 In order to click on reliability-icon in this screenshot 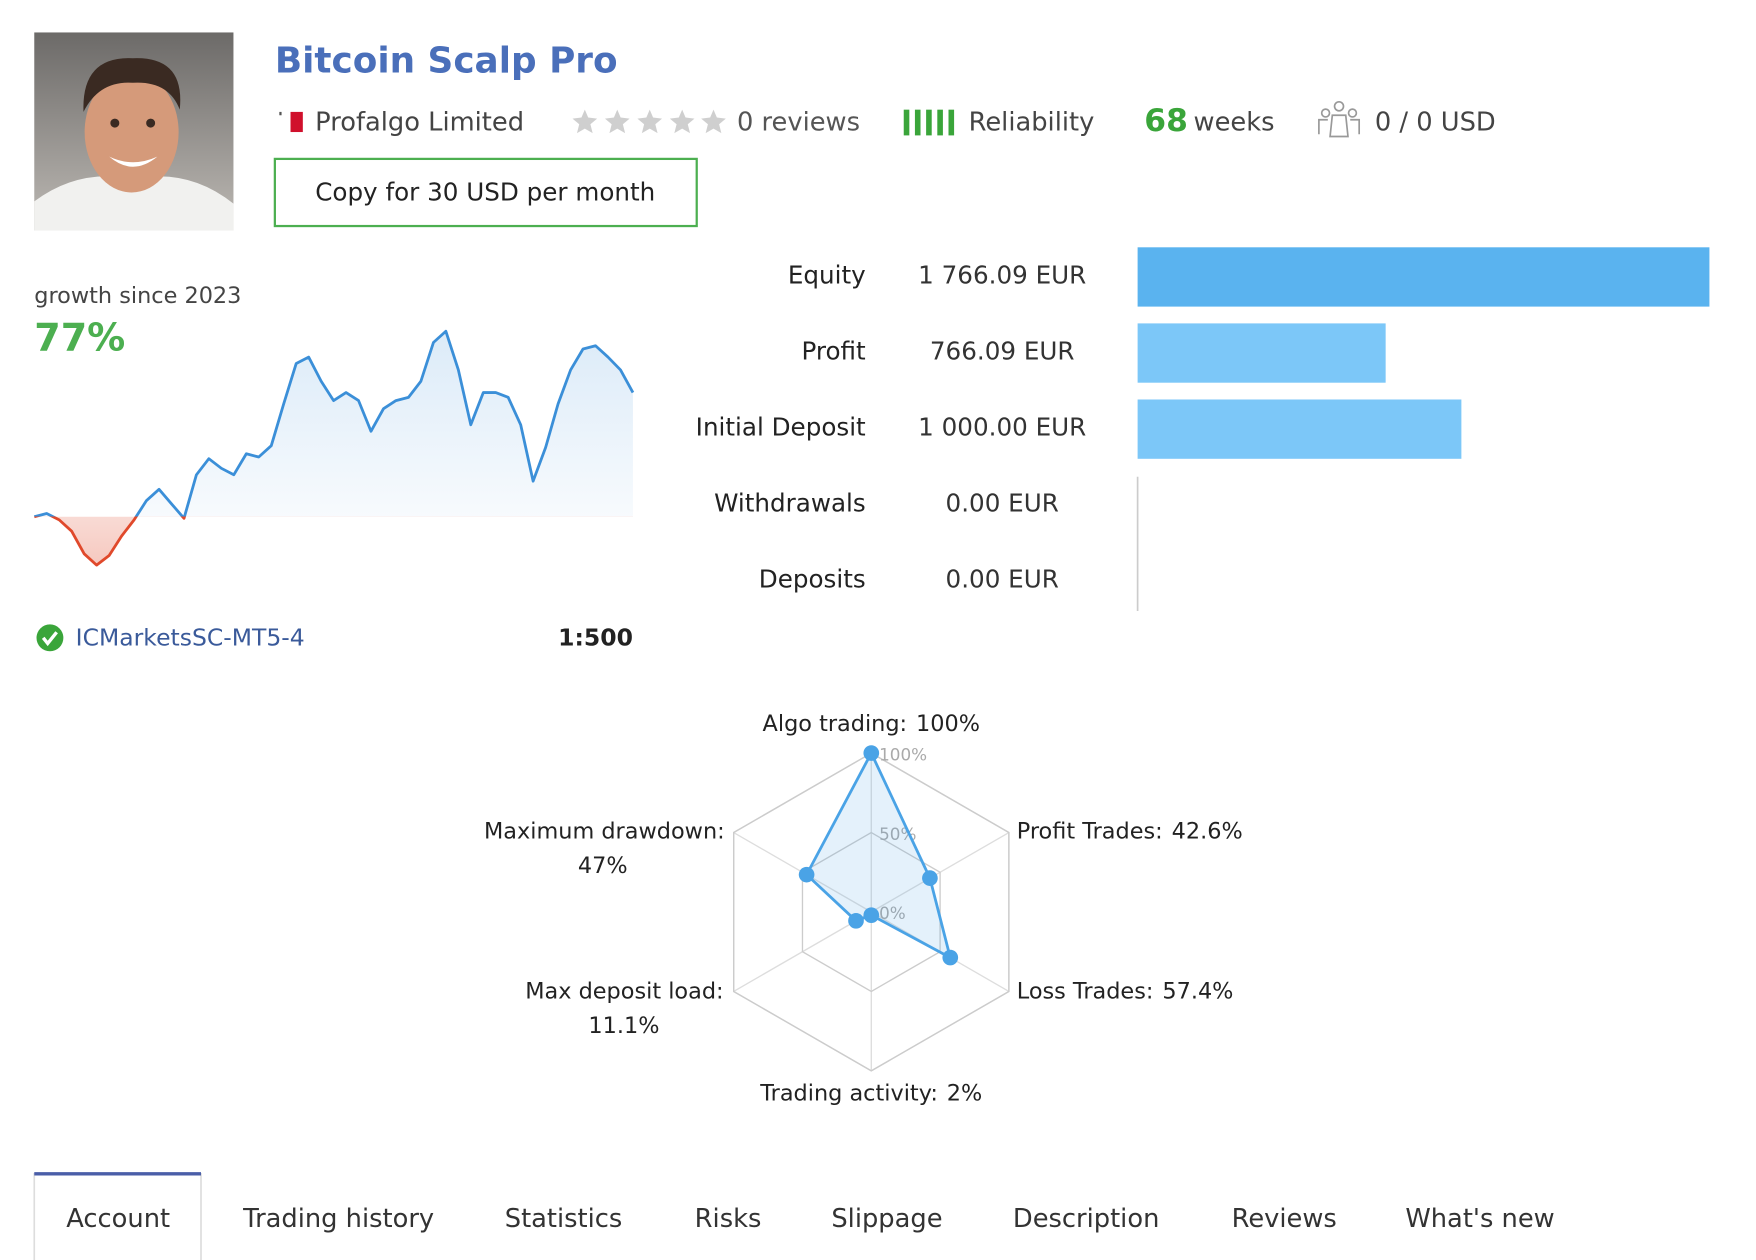, I will do `click(929, 122)`.